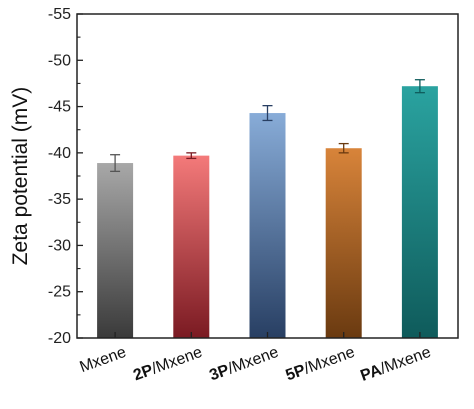 This screenshot has height=409, width=474. I want to click on x-axis: Mxene 2P/Mxene 3P/Mxene 5P/Mxene PA/Mxene, so click(255, 358).